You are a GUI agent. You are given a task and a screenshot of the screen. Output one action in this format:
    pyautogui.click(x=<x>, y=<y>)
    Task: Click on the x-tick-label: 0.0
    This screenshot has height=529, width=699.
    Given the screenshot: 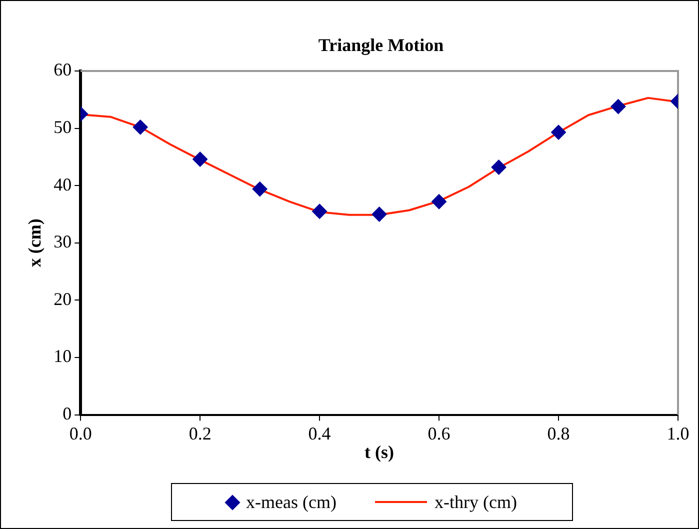 What is the action you would take?
    pyautogui.click(x=80, y=433)
    